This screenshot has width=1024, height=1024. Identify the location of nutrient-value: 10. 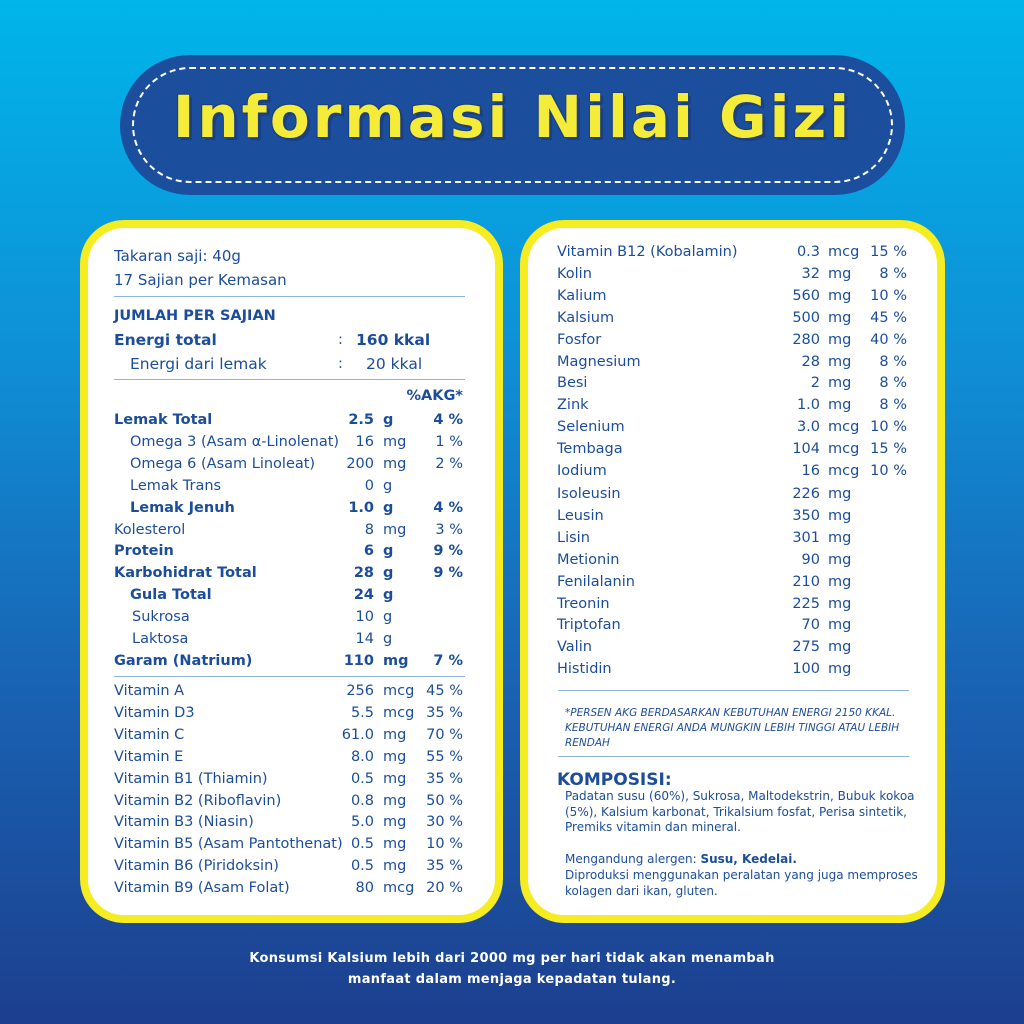
(364, 617).